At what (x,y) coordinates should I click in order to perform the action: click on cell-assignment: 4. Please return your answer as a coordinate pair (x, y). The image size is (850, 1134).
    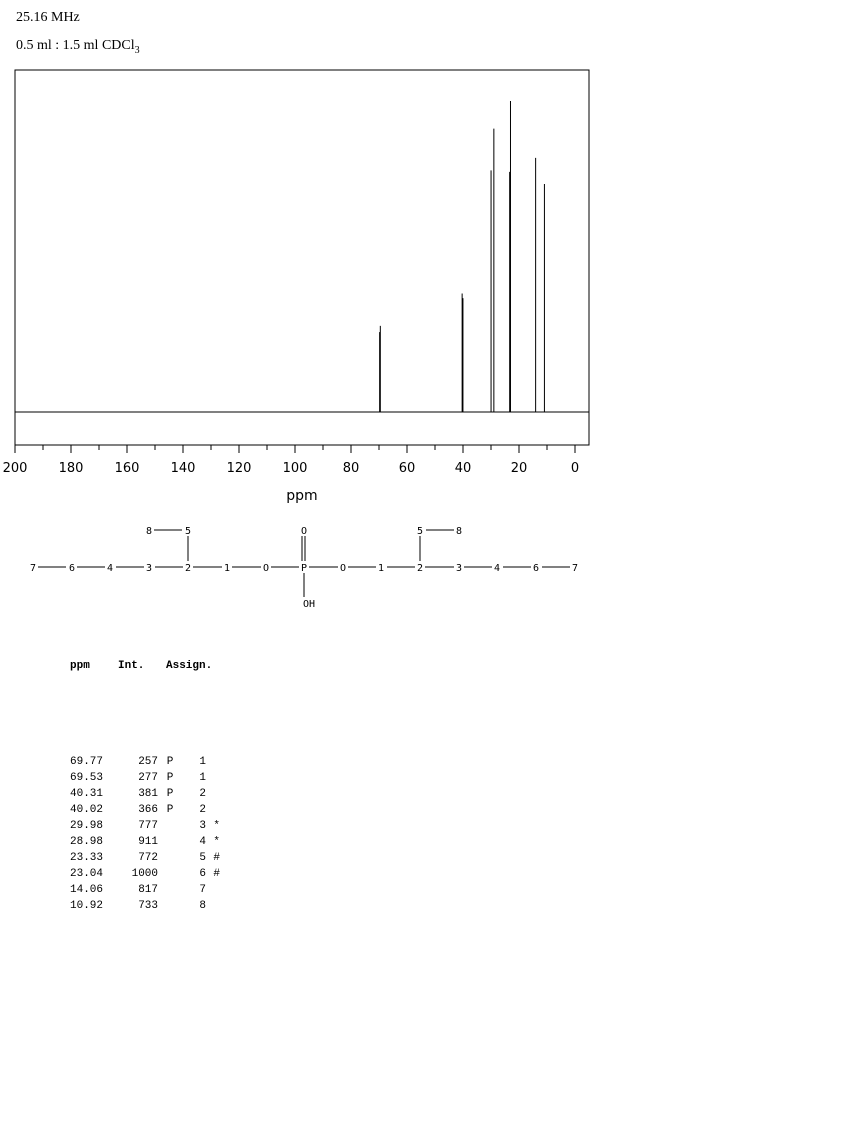
    Looking at the image, I should click on (202, 842).